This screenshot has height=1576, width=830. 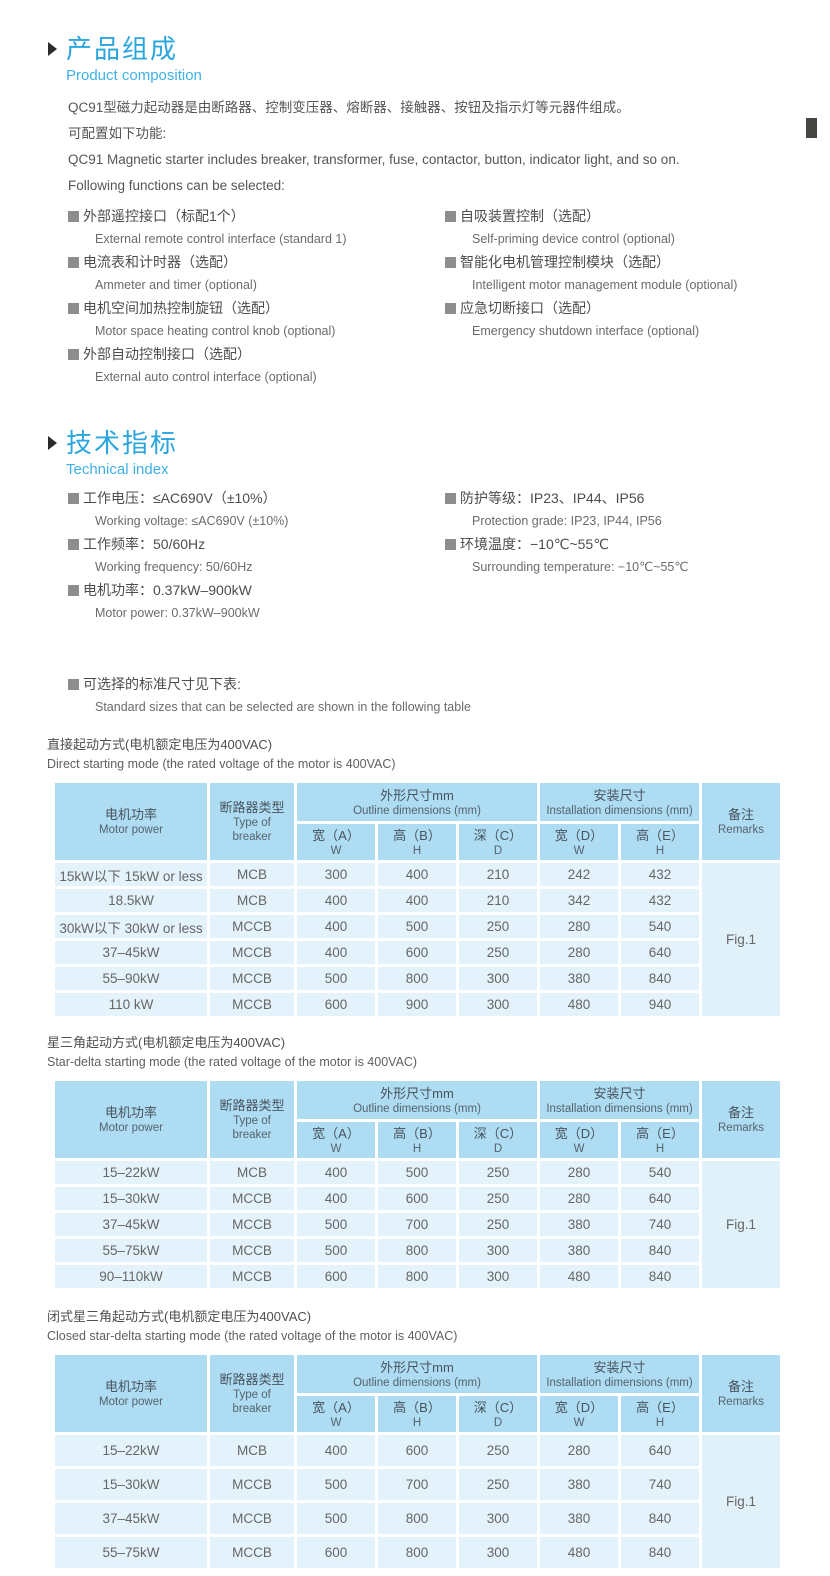 I want to click on table-cell: 55–75kW, so click(x=131, y=1250).